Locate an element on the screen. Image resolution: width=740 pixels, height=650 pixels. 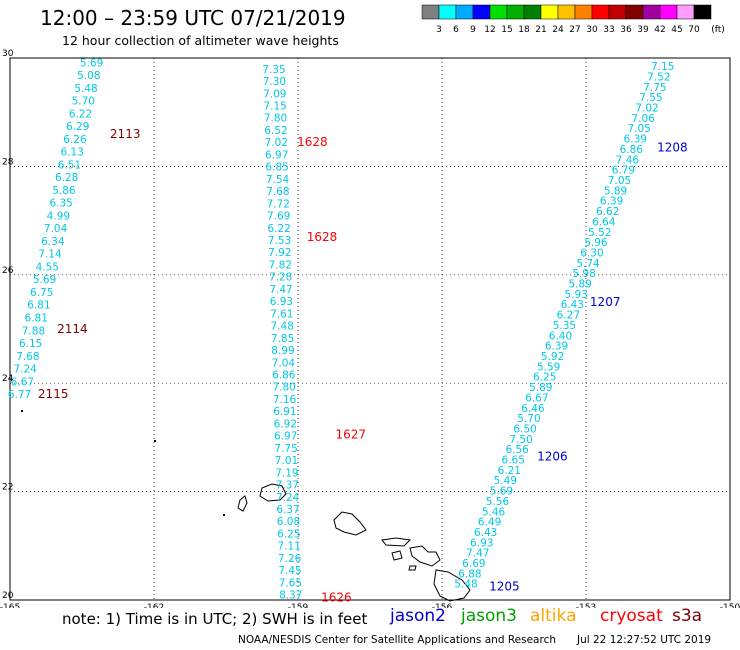
wave-height-value: 6.65 is located at coordinates (513, 461).